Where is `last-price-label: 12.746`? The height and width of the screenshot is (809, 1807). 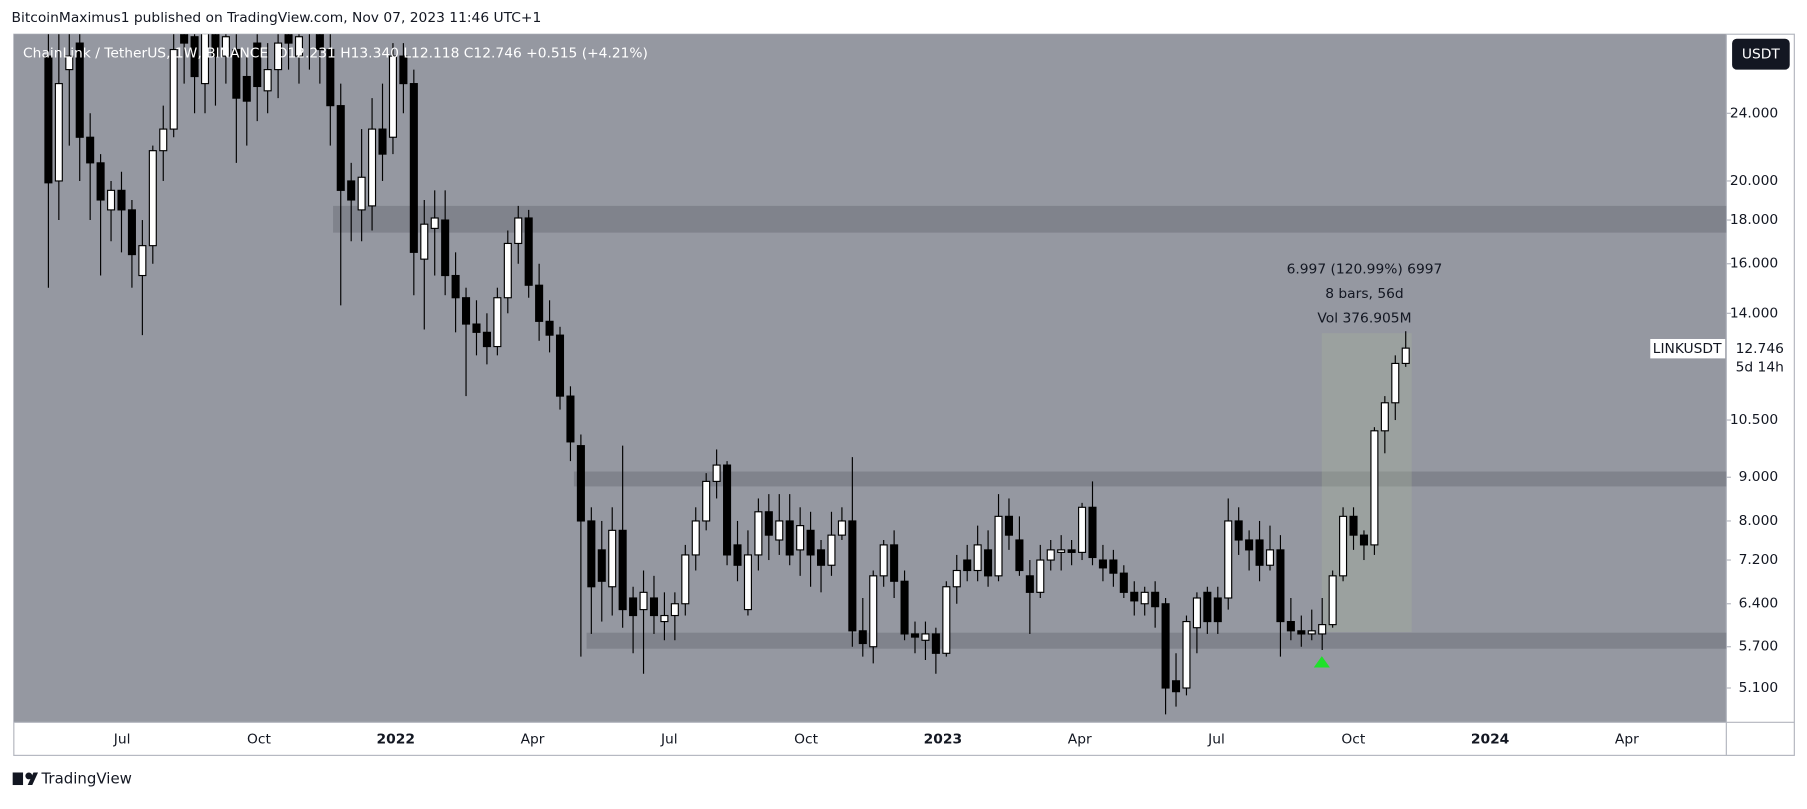
last-price-label: 12.746 is located at coordinates (1760, 349).